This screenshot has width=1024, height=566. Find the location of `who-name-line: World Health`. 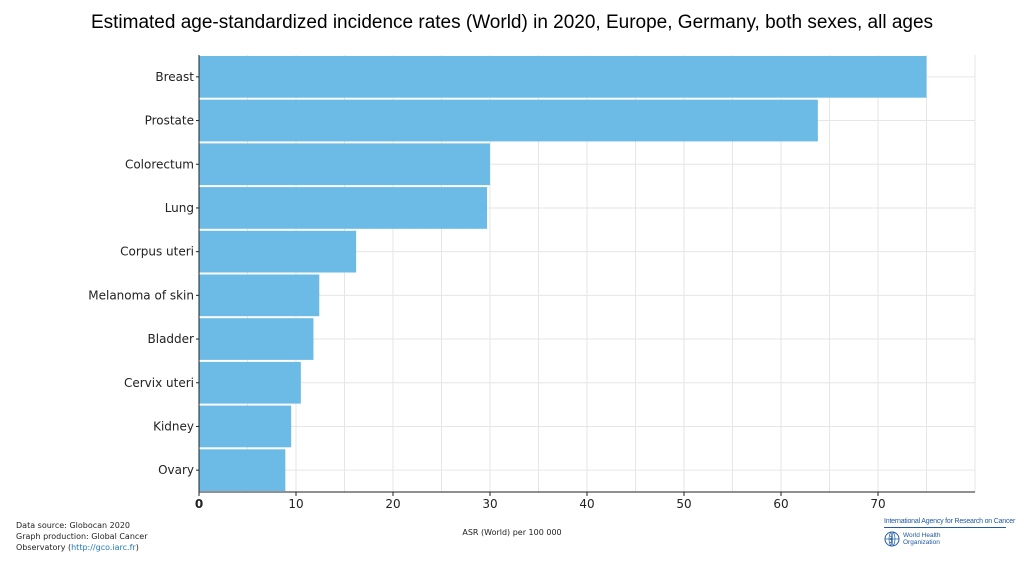

who-name-line: World Health is located at coordinates (922, 535).